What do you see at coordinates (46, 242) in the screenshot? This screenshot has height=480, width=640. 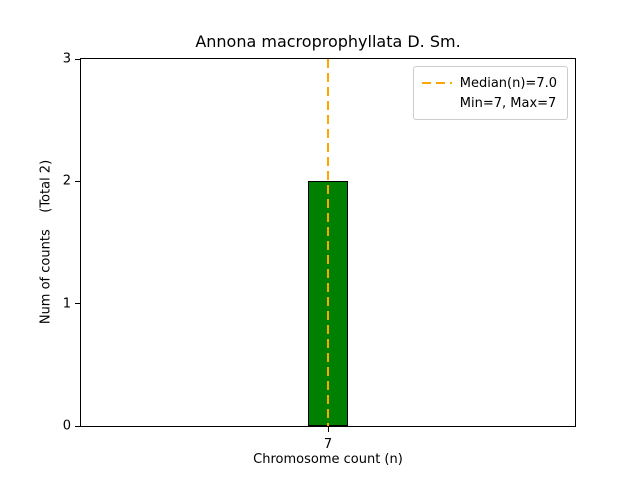 I see `y-axis-label: Num of counts (Total 2)` at bounding box center [46, 242].